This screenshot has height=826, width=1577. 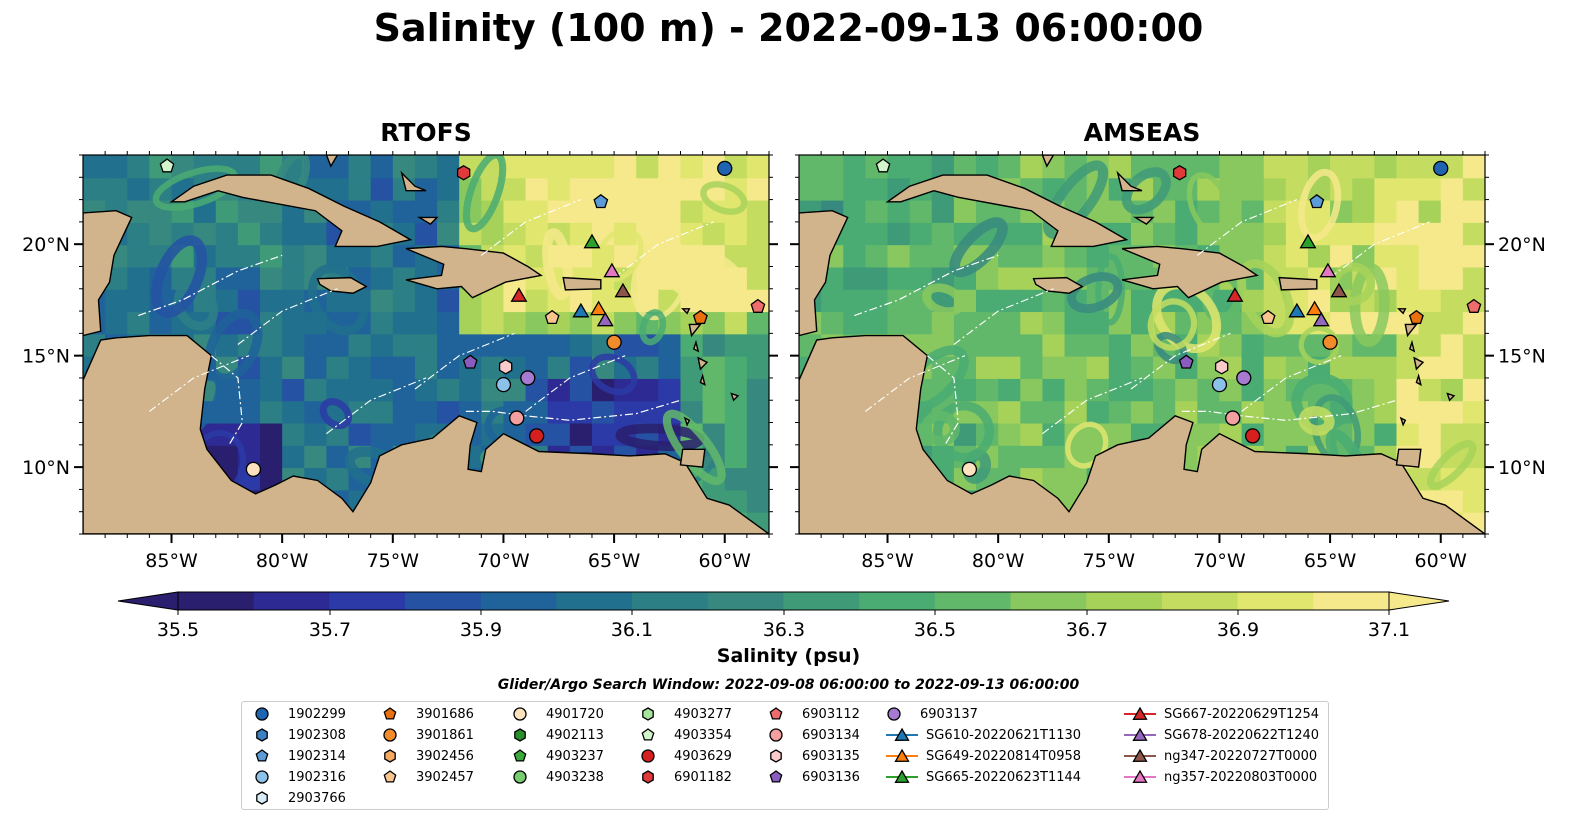 What do you see at coordinates (788, 656) in the screenshot?
I see `colorbar-label: Salinity (psu)` at bounding box center [788, 656].